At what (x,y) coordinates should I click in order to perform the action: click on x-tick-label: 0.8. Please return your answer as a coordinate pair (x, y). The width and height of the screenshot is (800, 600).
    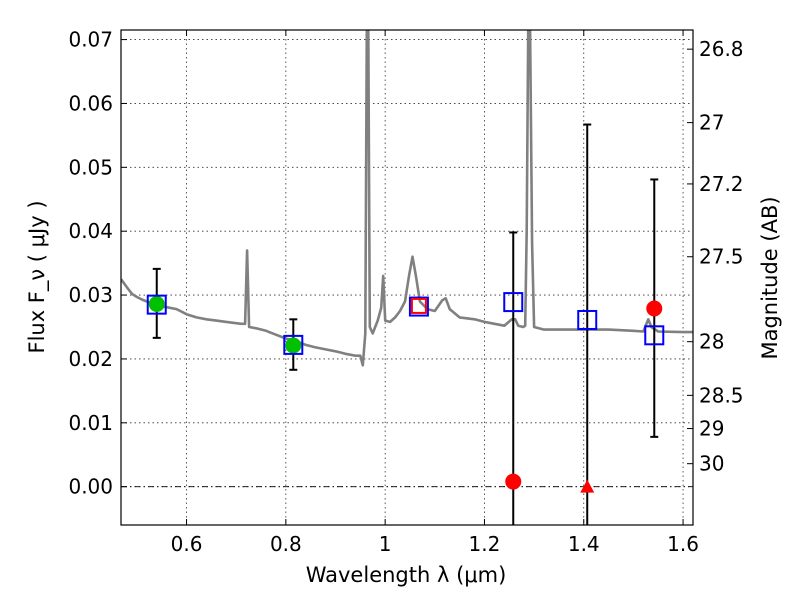
    Looking at the image, I should click on (286, 544).